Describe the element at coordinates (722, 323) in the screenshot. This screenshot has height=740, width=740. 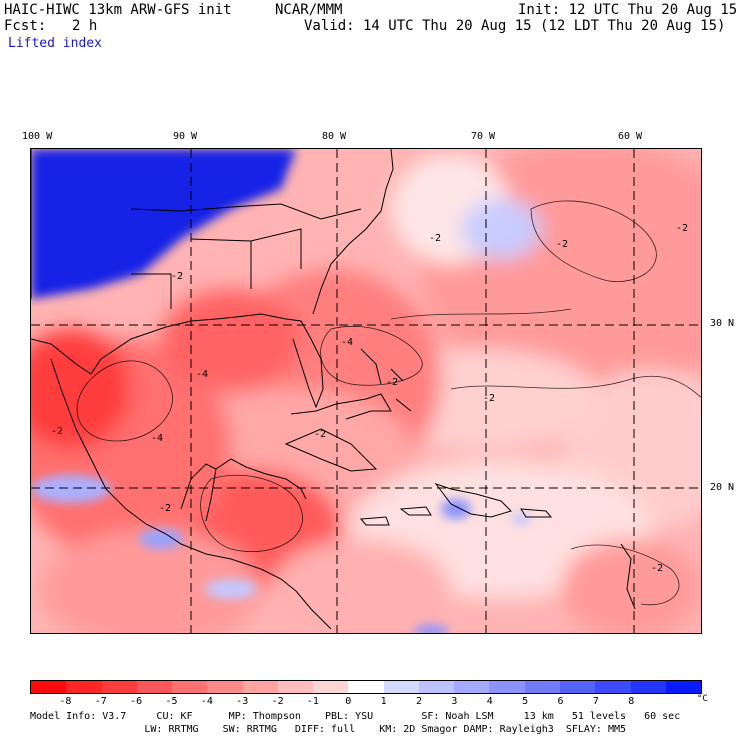
I see `lat-label-30n: 30 N` at that location.